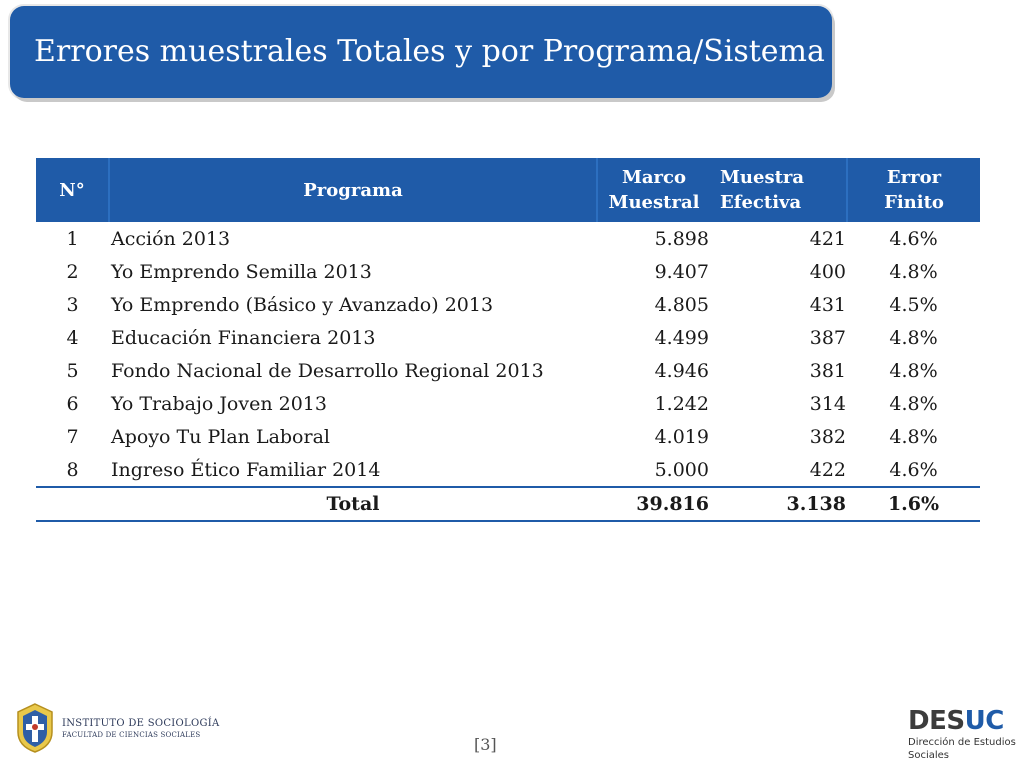 The image size is (1024, 768). Describe the element at coordinates (241, 271) in the screenshot. I see `row-programa: Yo Emprendo Semilla 2013` at that location.